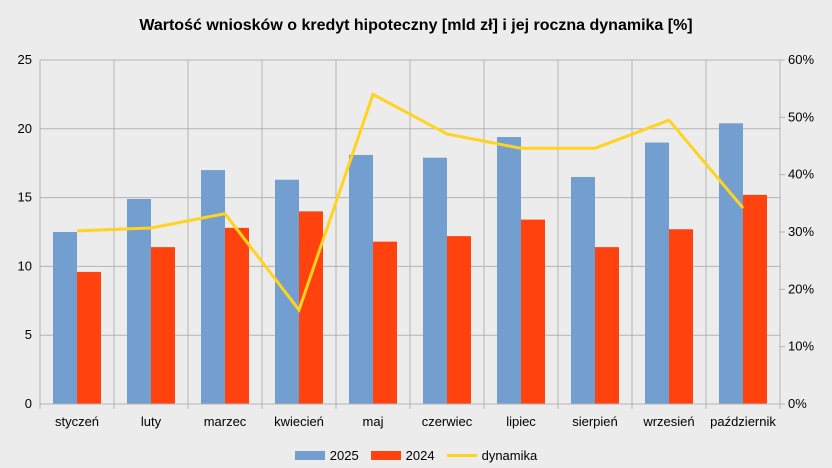 The height and width of the screenshot is (468, 832). I want to click on x-tick-label: październik, so click(743, 421).